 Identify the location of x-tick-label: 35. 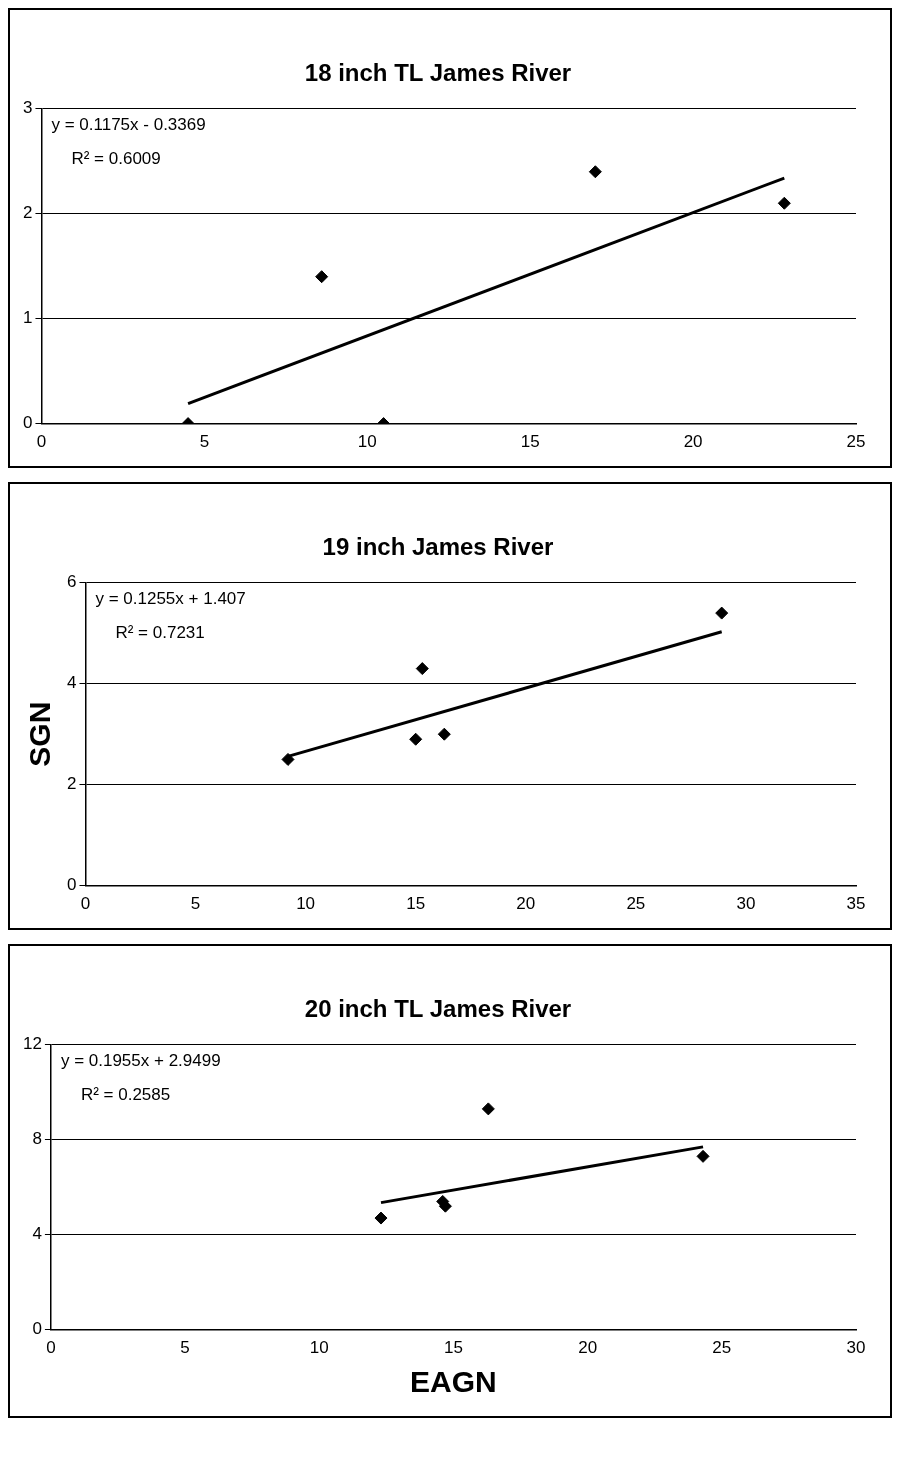
(856, 904).